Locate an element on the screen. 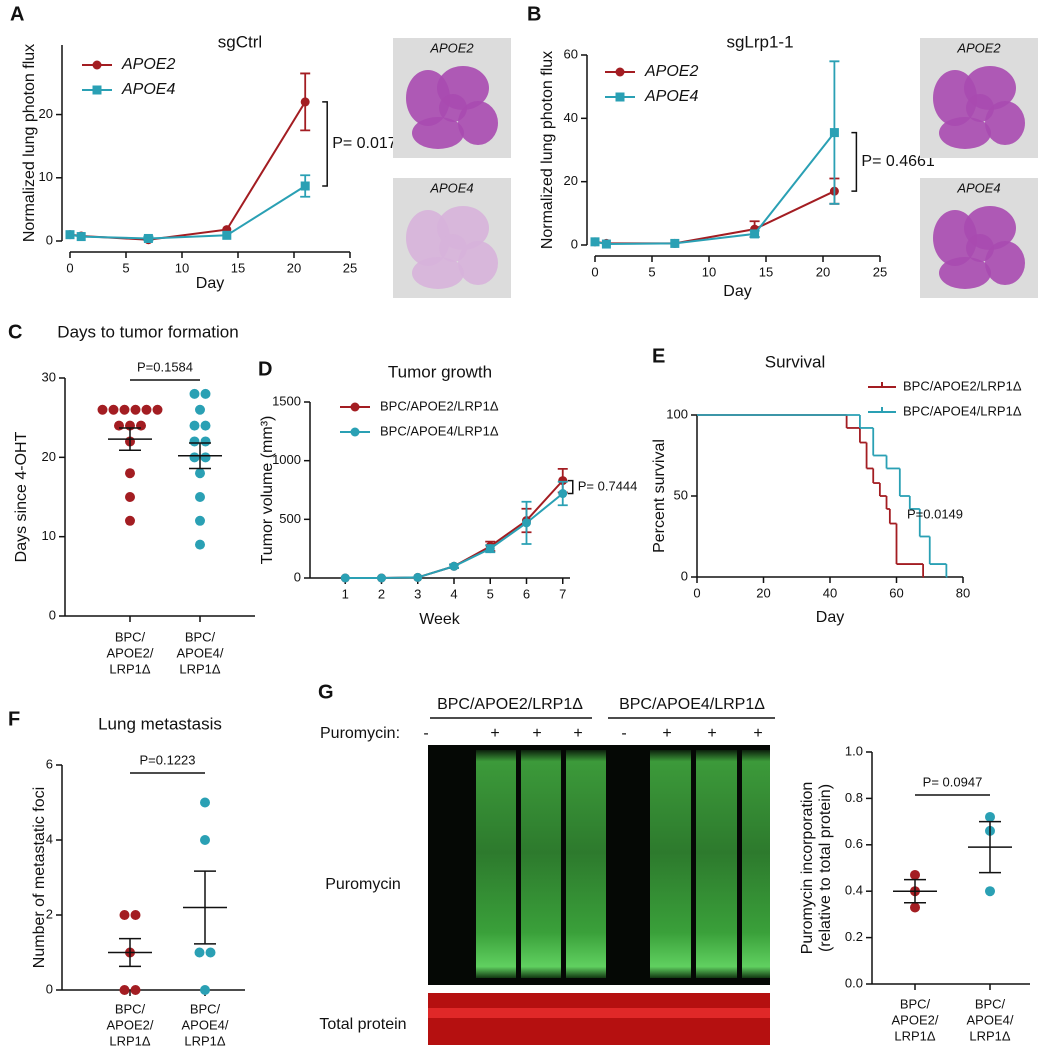 The width and height of the screenshot is (1043, 1050). p-value: P= 0.0947 is located at coordinates (953, 781).